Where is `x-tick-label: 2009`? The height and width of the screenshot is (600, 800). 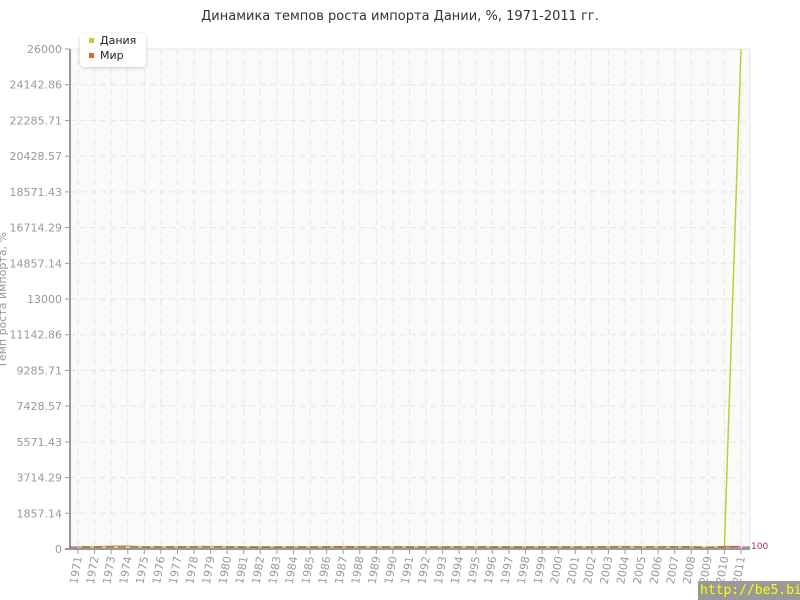 x-tick-label: 2009 is located at coordinates (706, 570).